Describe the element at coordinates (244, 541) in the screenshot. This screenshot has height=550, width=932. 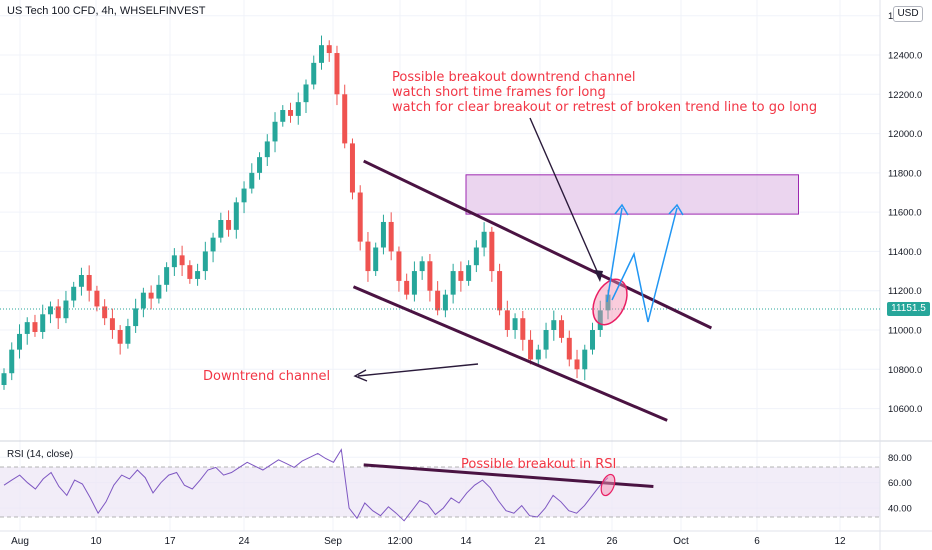
I see `time-tick-label: 24` at that location.